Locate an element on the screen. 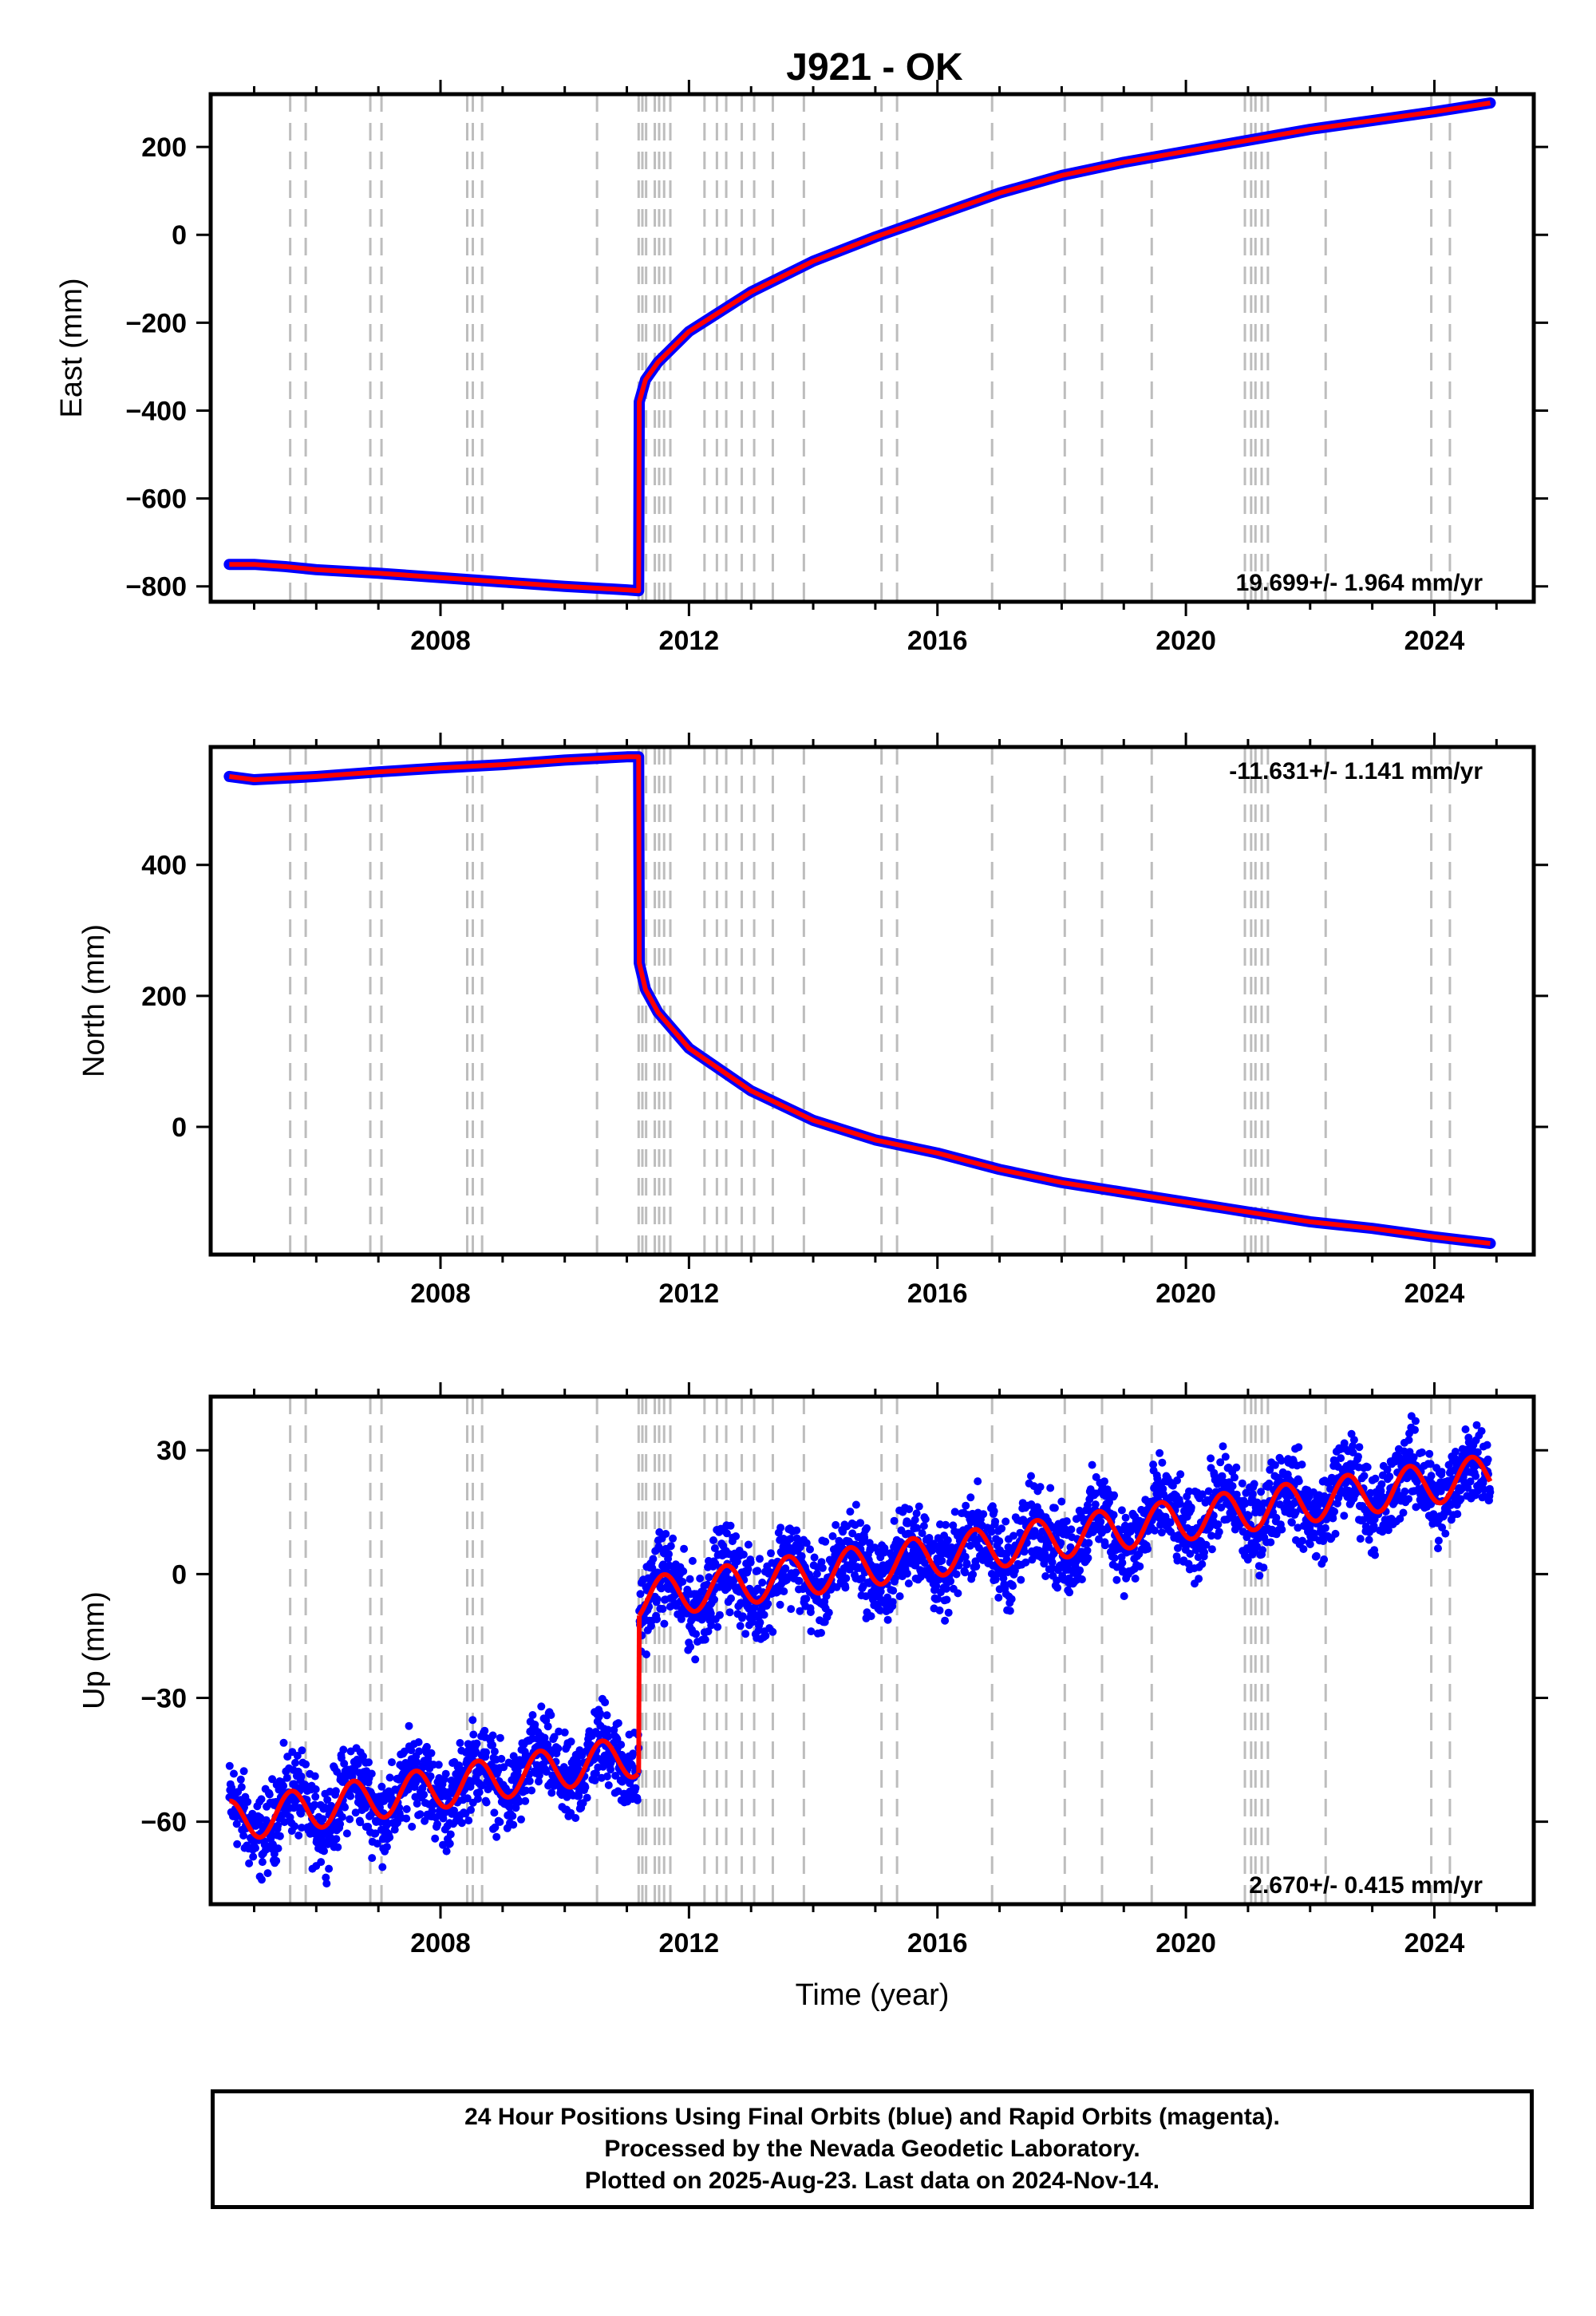 The image size is (1596, 2316). x-tick-label: 2008 is located at coordinates (440, 641).